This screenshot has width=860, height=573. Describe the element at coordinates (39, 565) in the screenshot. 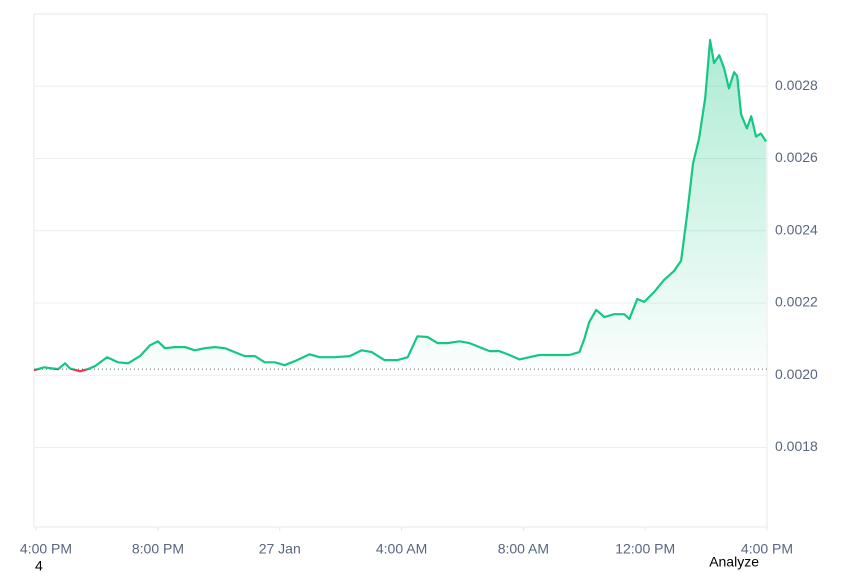

I see `footer-left: 4` at that location.